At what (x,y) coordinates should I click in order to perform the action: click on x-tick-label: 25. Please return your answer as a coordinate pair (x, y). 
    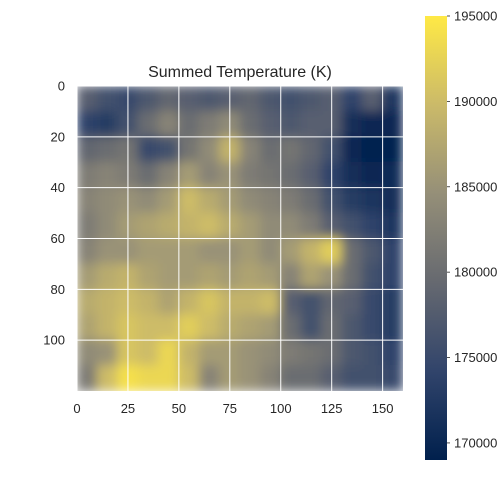
    Looking at the image, I should click on (128, 408).